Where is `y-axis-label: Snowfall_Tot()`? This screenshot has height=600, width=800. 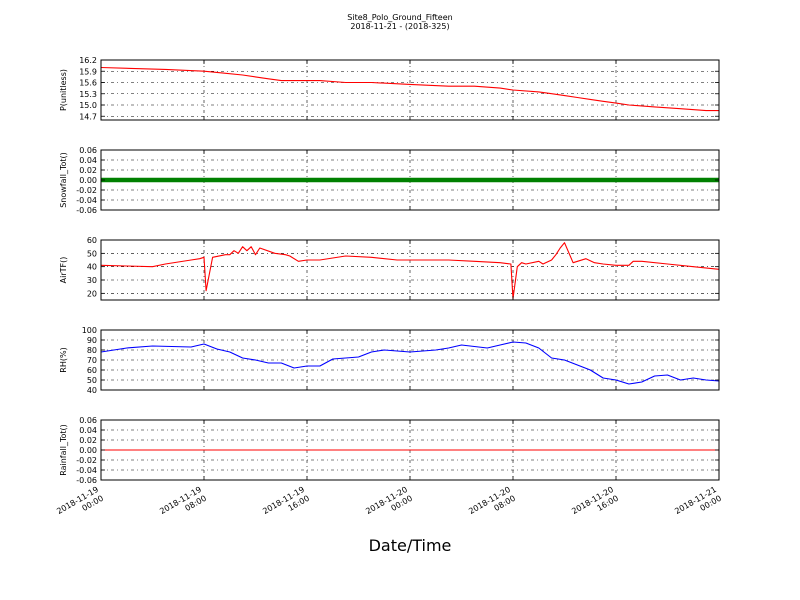
y-axis-label: Snowfall_Tot() is located at coordinates (63, 180).